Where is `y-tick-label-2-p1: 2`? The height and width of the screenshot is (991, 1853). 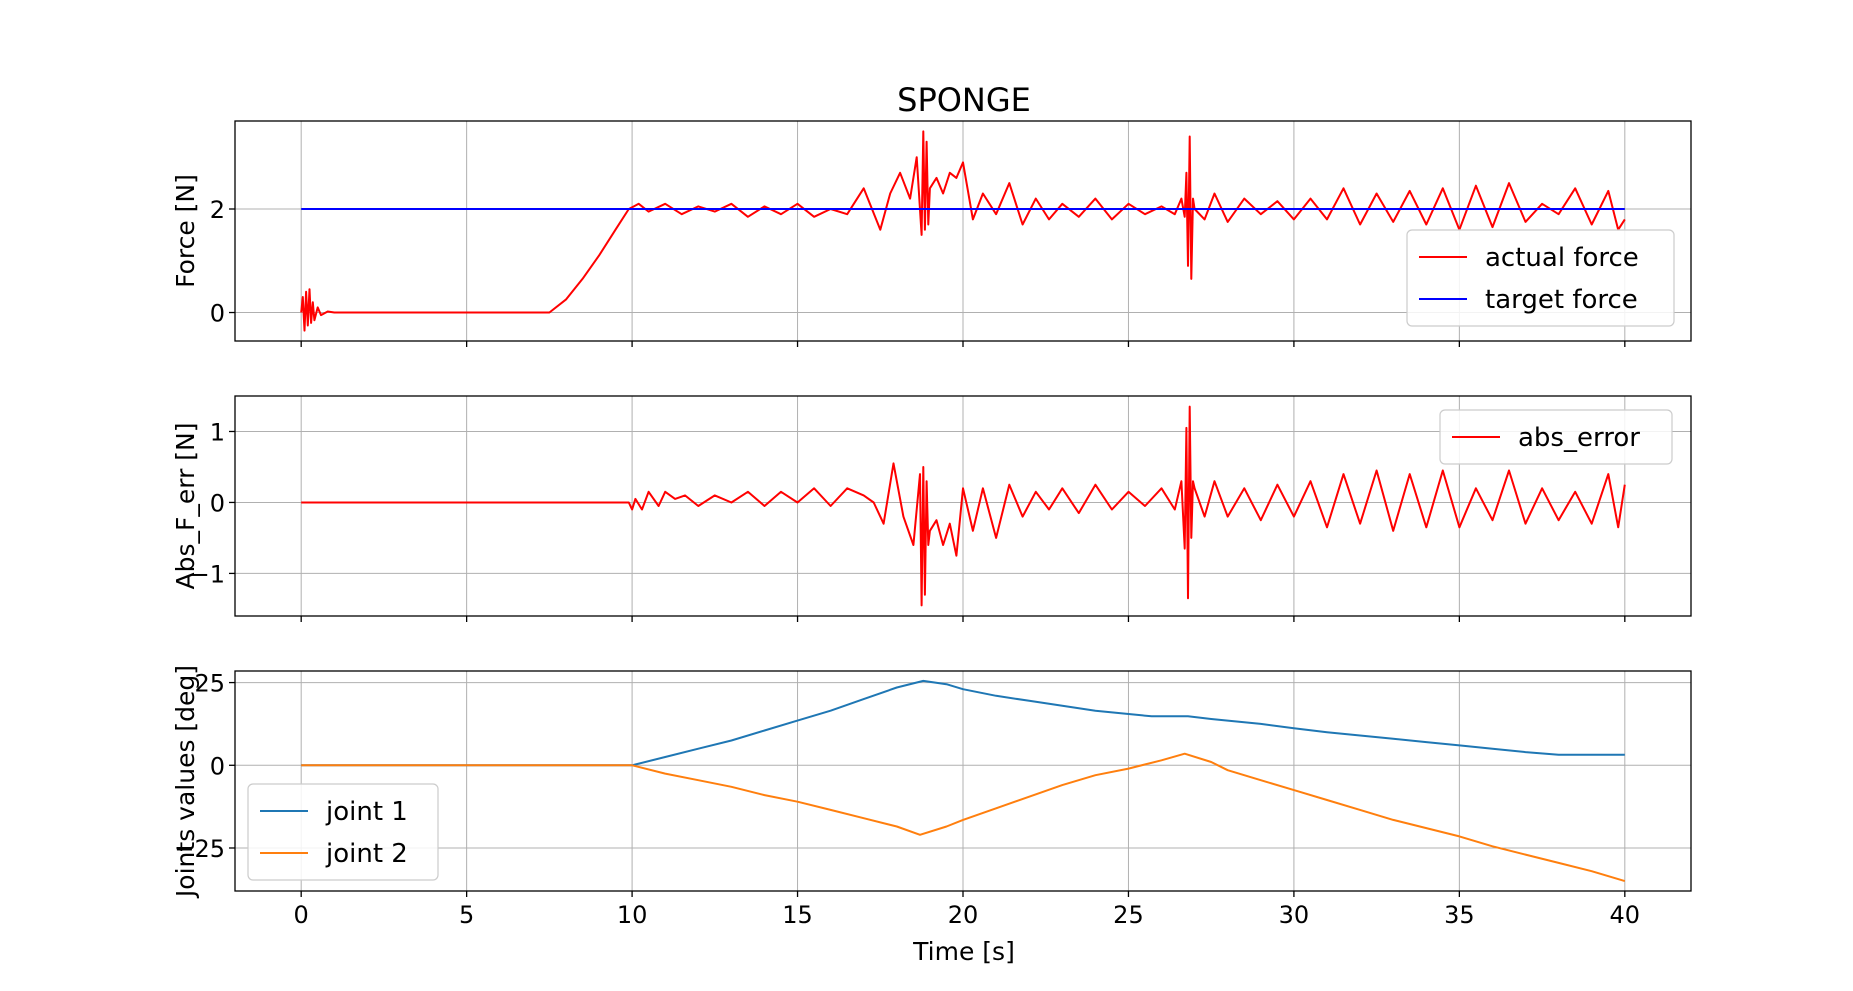
y-tick-label-2-p1: 2 is located at coordinates (217, 210).